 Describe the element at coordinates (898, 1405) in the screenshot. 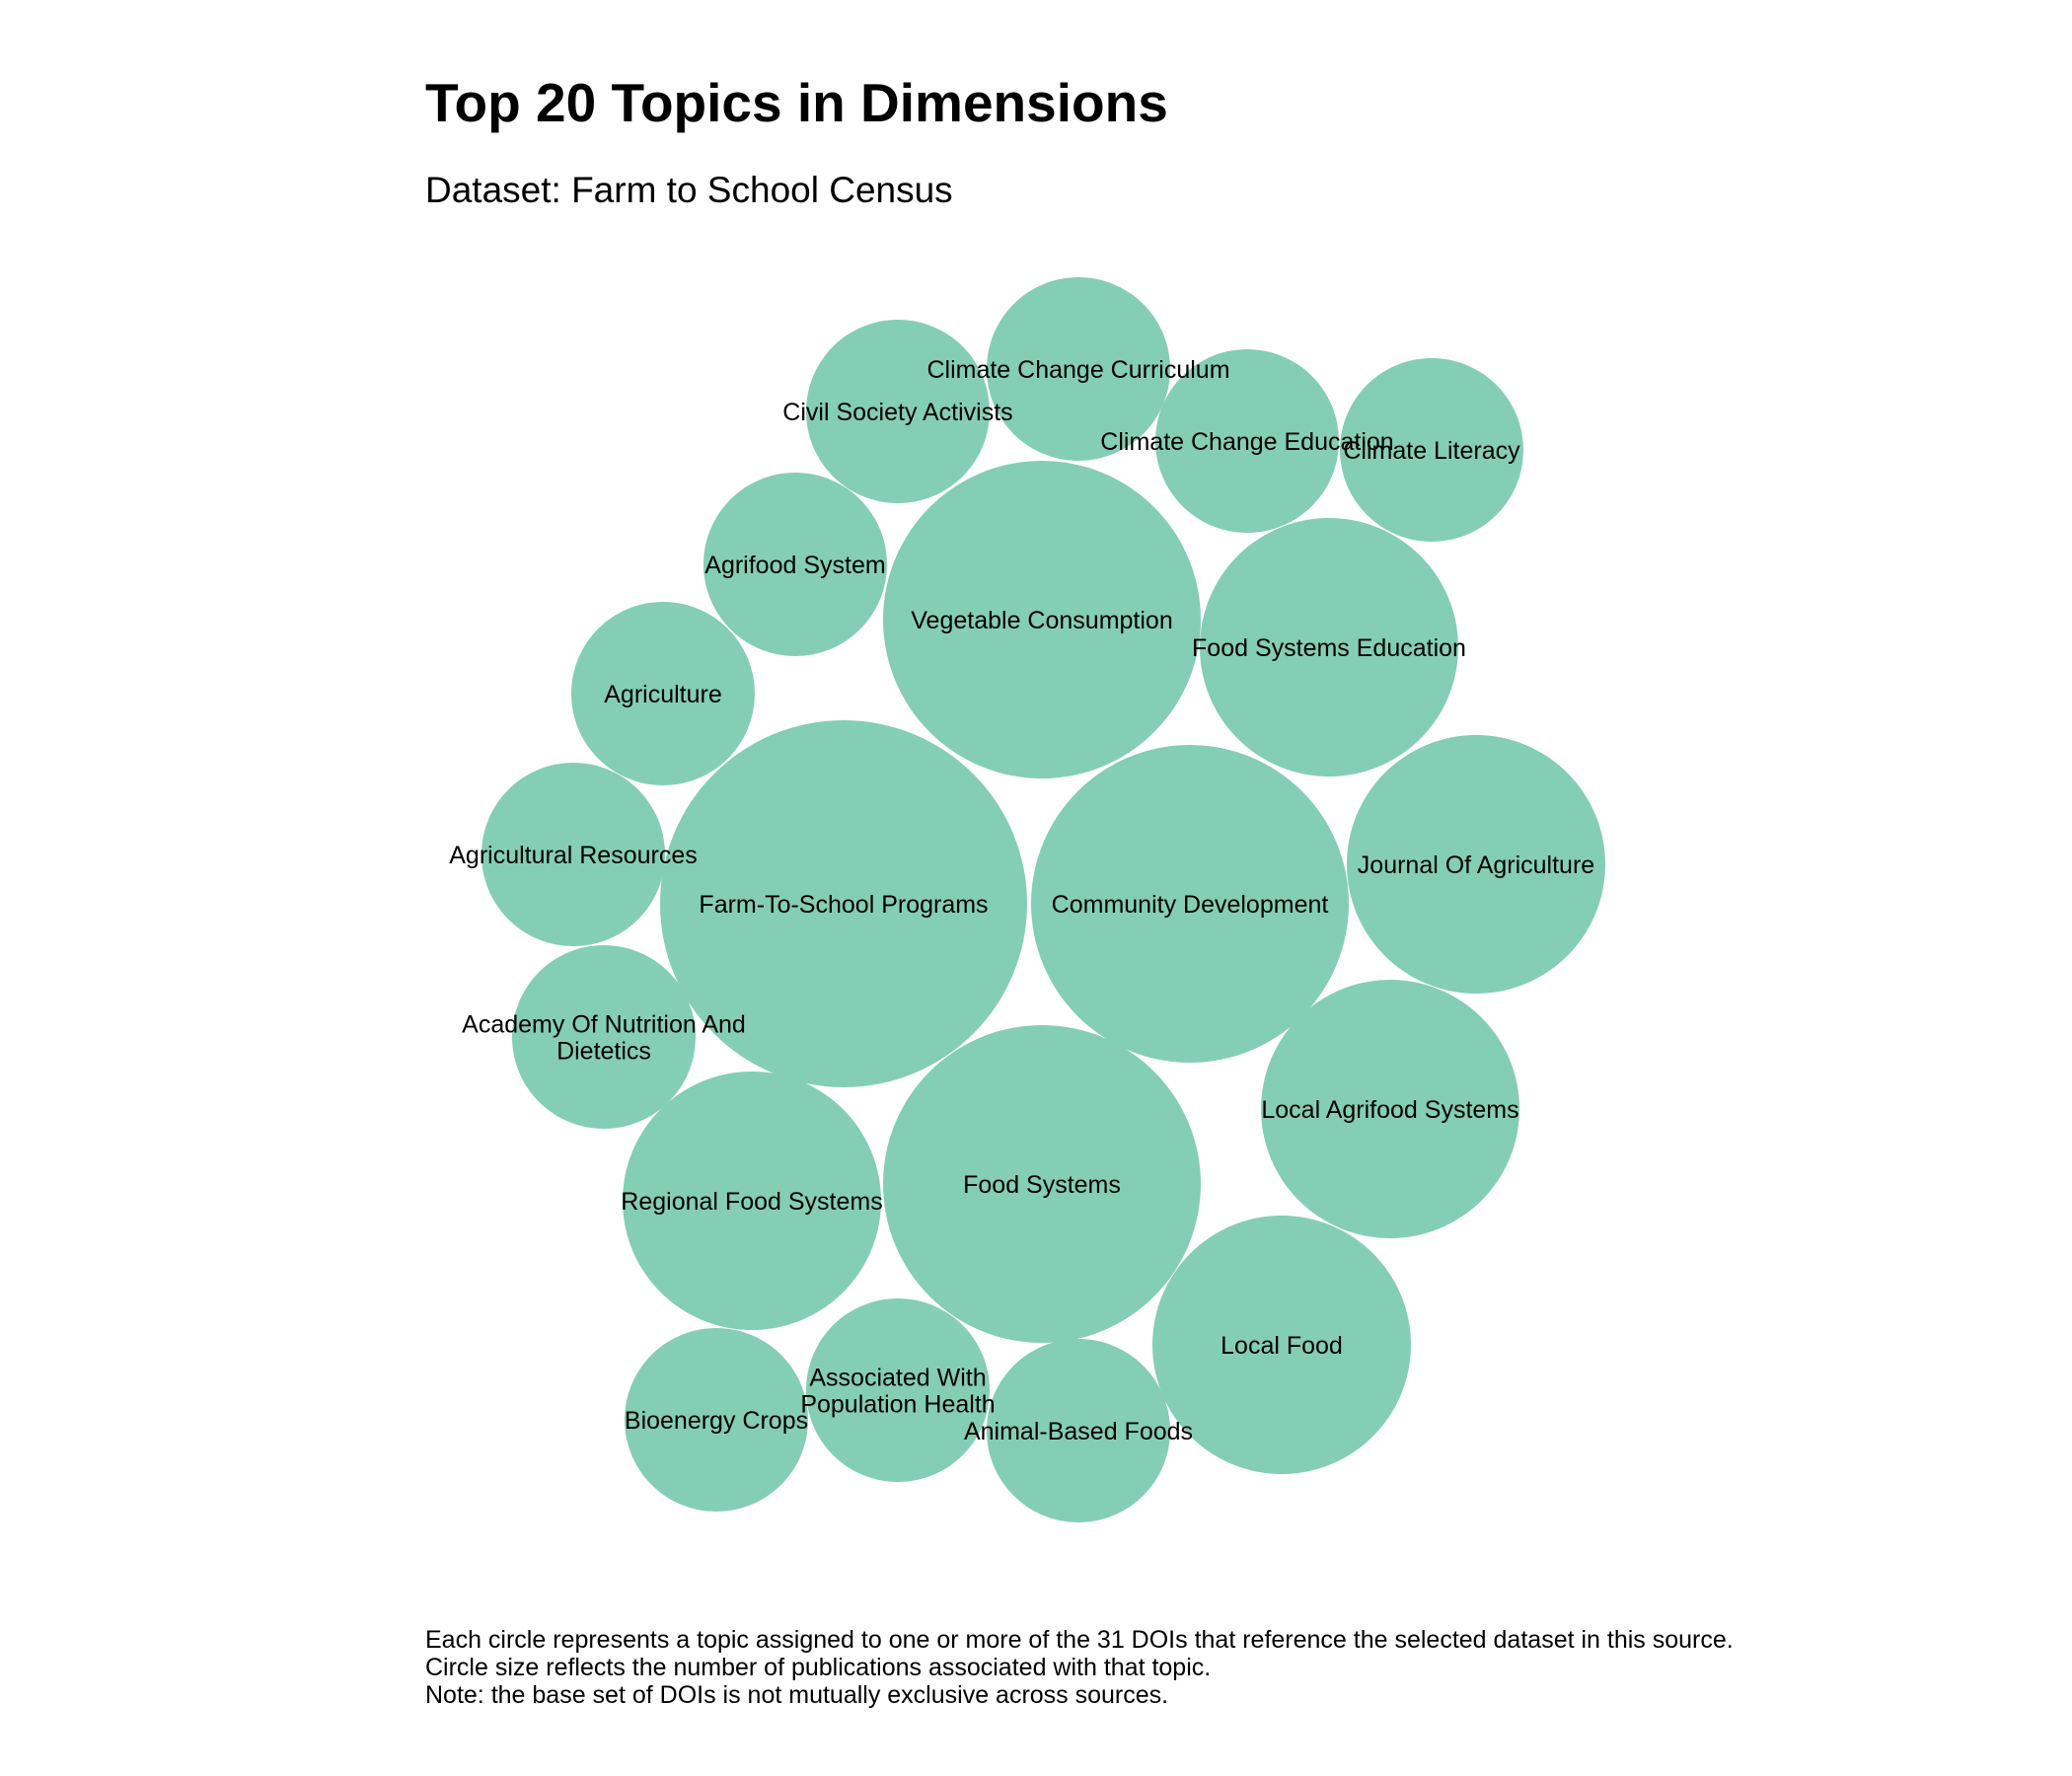

I see `topic-label: Population Health` at that location.